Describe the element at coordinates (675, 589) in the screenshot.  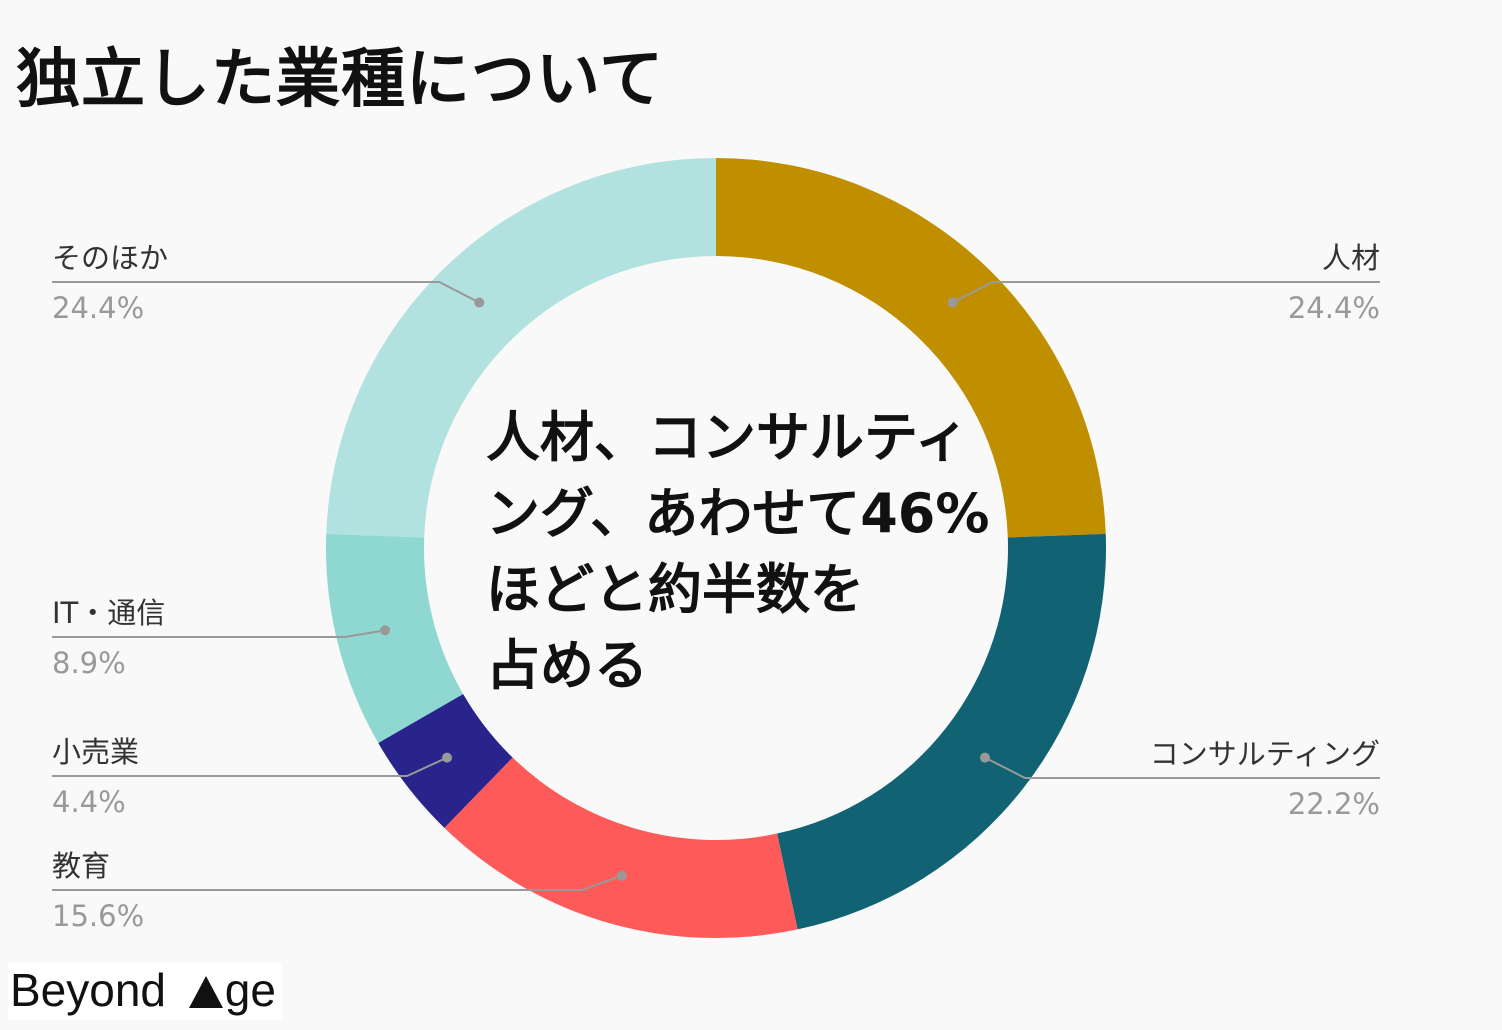
I see `center-annotation-line-2: ほどと約半数を` at that location.